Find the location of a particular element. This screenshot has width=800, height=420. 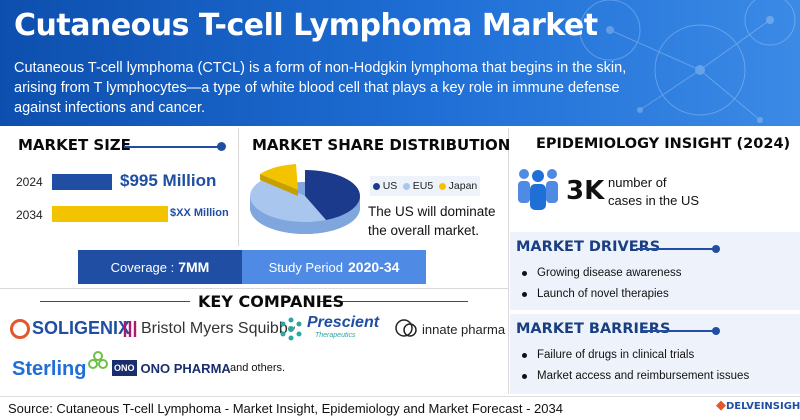

pie-slice-us is located at coordinates (332, 195).